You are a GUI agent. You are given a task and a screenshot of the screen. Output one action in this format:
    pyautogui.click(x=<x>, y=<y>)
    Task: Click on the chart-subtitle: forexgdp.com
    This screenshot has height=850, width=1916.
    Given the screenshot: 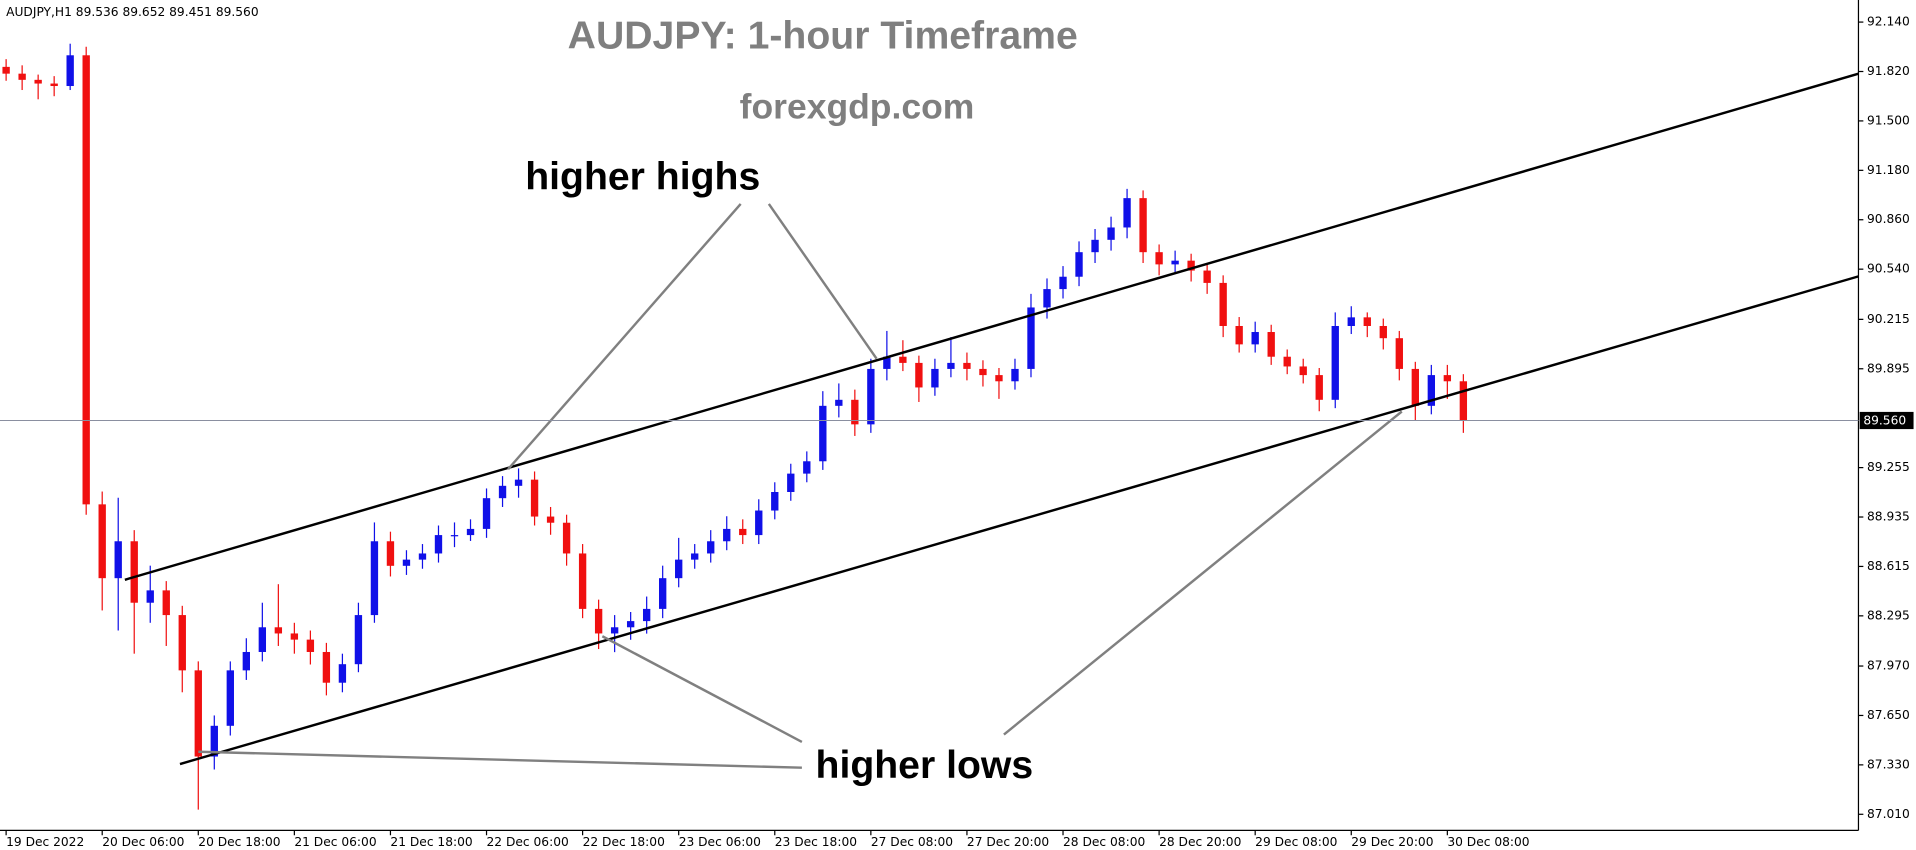 What is the action you would take?
    pyautogui.click(x=857, y=107)
    